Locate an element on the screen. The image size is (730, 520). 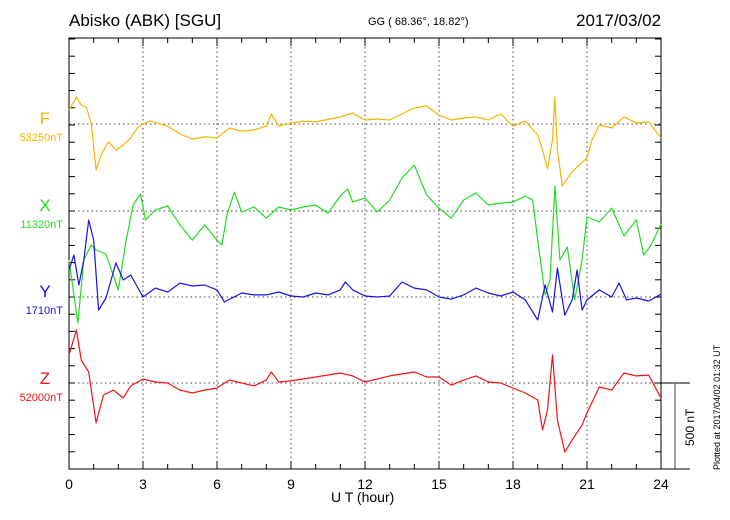
component-label-x: X is located at coordinates (44, 205).